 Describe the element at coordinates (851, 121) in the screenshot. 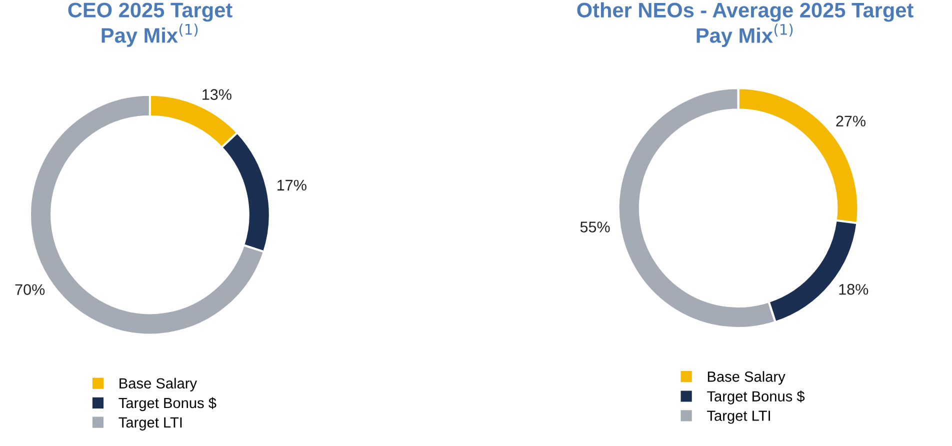

I see `data-label: 27%` at that location.